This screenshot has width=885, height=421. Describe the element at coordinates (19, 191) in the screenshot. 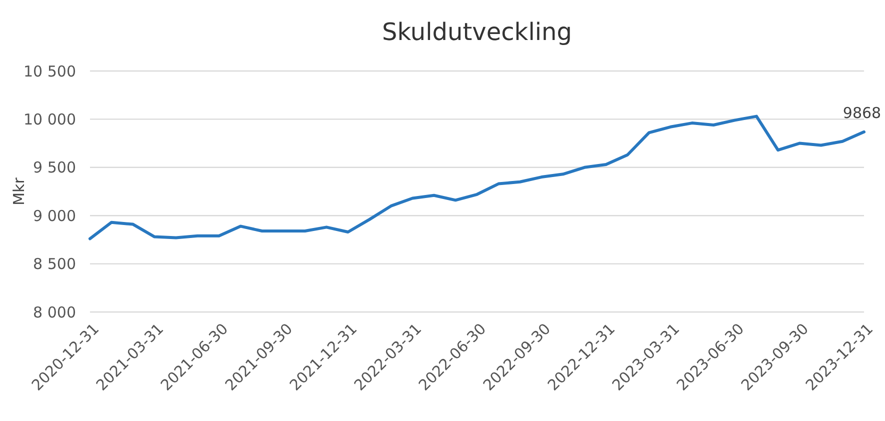

I see `y-axis-title: Mkr` at that location.